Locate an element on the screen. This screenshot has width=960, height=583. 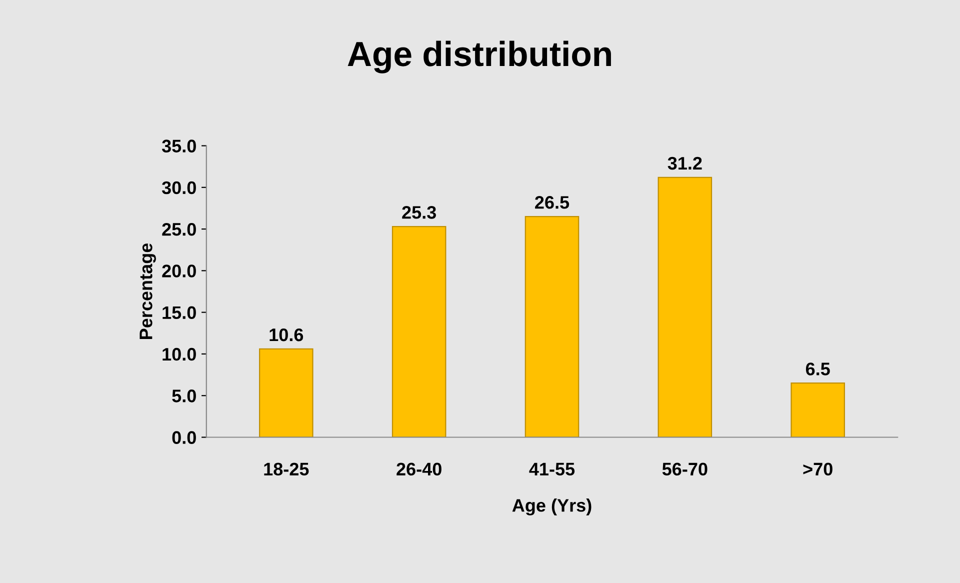
data-label: 10.6 is located at coordinates (287, 335).